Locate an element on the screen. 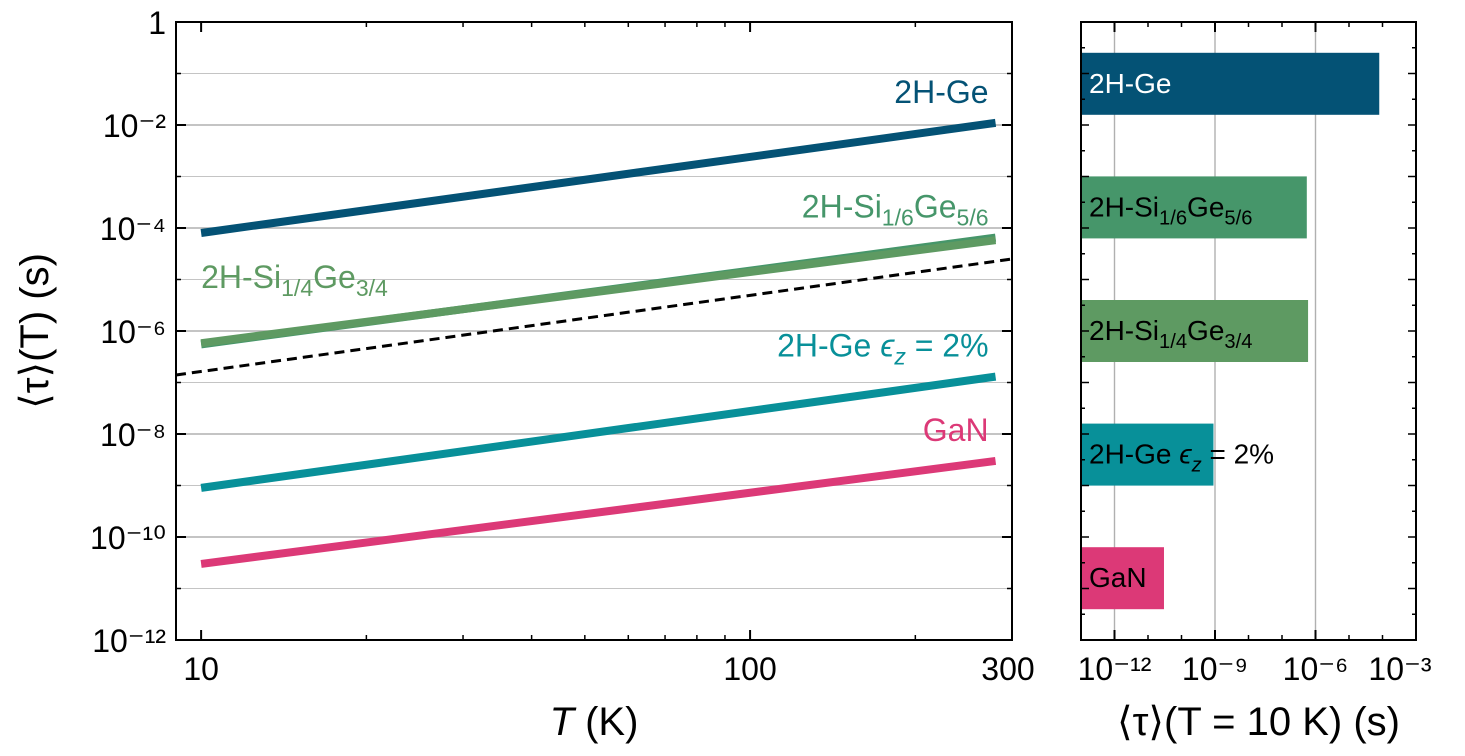  bar-label-2h-si1-4ge3-4: 2H-Si1/4Ge3/4 is located at coordinates (1170, 334).